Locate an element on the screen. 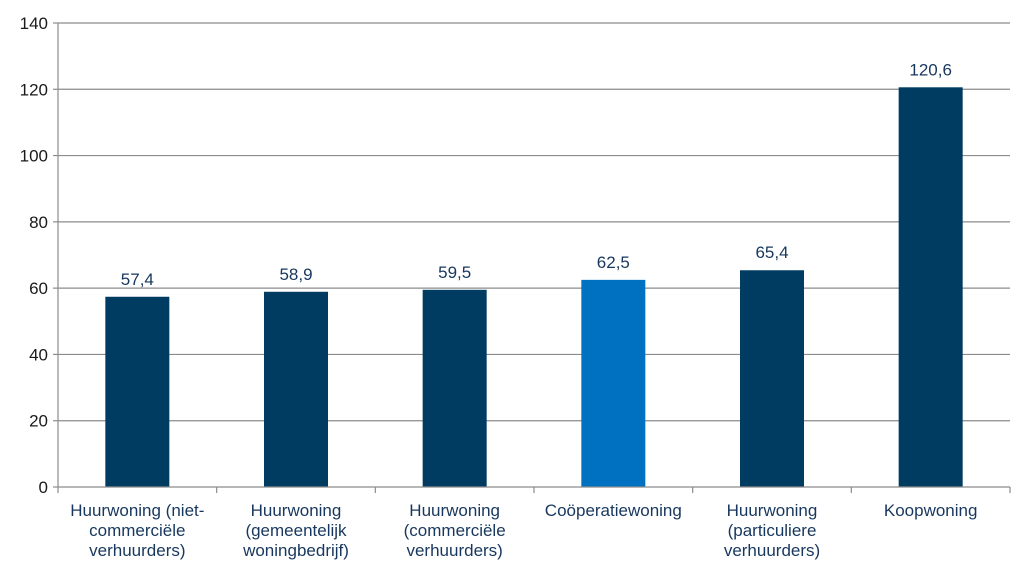 This screenshot has height=565, width=1020. y-axis-ticks: 0 20 40 60 80 100 120 140 is located at coordinates (39, 255).